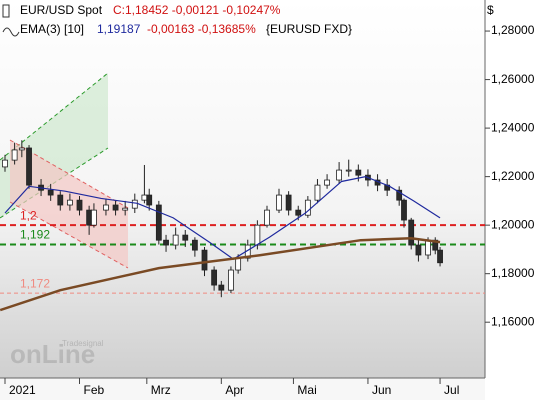 Image resolution: width=550 pixels, height=400 pixels. Describe the element at coordinates (513, 321) in the screenshot. I see `y-tick-label: 1,16000` at that location.